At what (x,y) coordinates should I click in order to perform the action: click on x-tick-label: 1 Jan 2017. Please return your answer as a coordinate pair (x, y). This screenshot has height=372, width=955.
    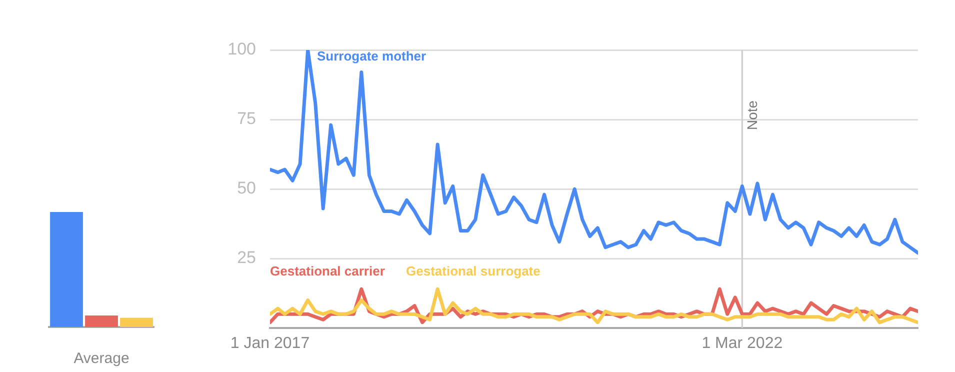
    Looking at the image, I should click on (270, 343).